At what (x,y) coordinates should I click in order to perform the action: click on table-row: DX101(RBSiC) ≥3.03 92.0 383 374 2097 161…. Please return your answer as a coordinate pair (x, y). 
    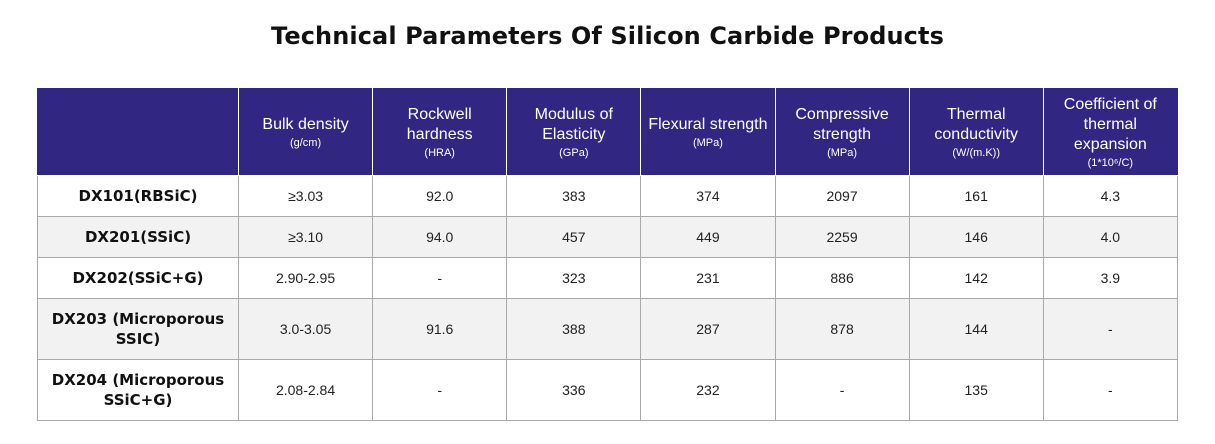
    Looking at the image, I should click on (607, 196).